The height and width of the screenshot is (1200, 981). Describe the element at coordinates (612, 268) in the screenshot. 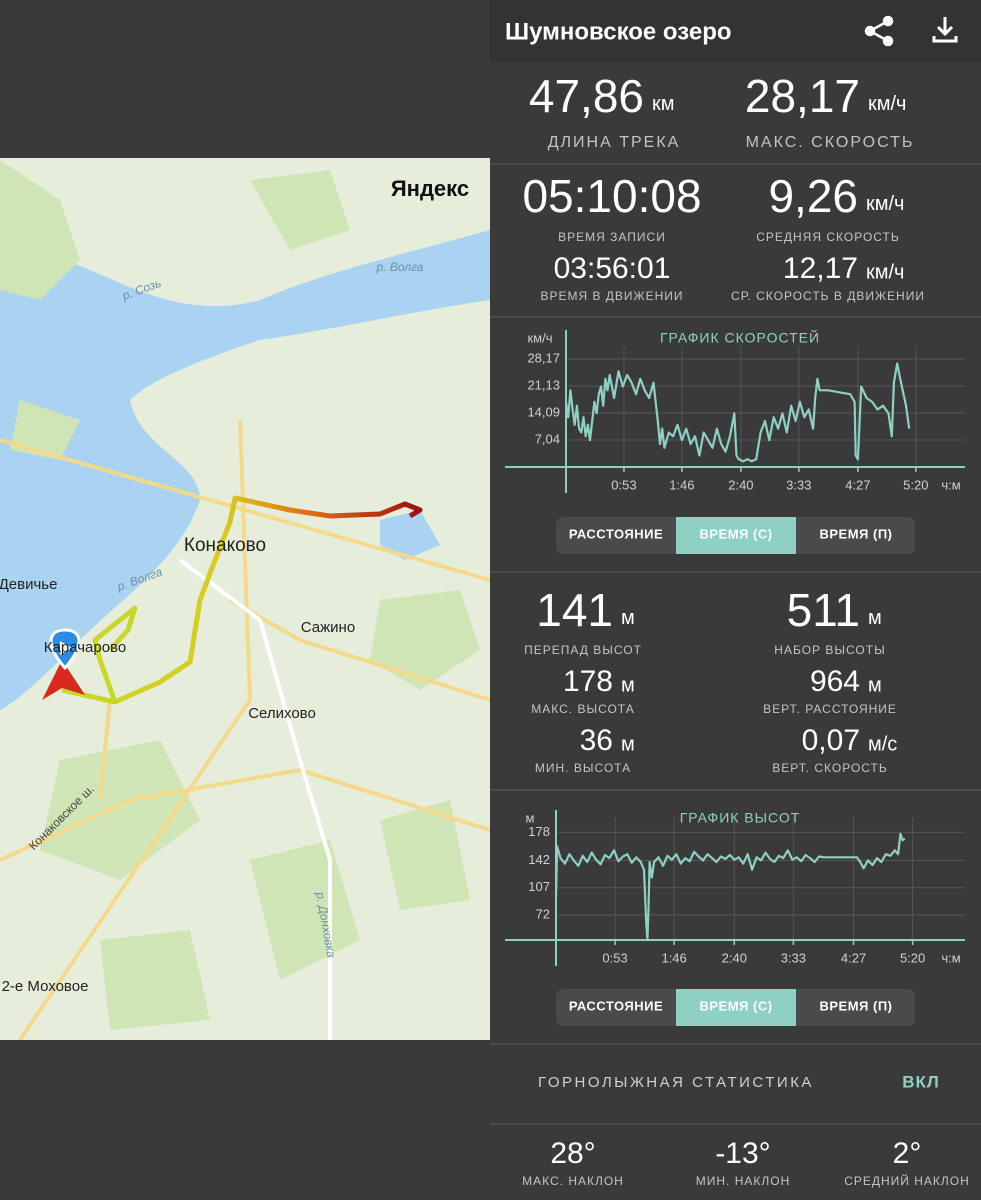

I see `stat-value: 03:56:01` at that location.